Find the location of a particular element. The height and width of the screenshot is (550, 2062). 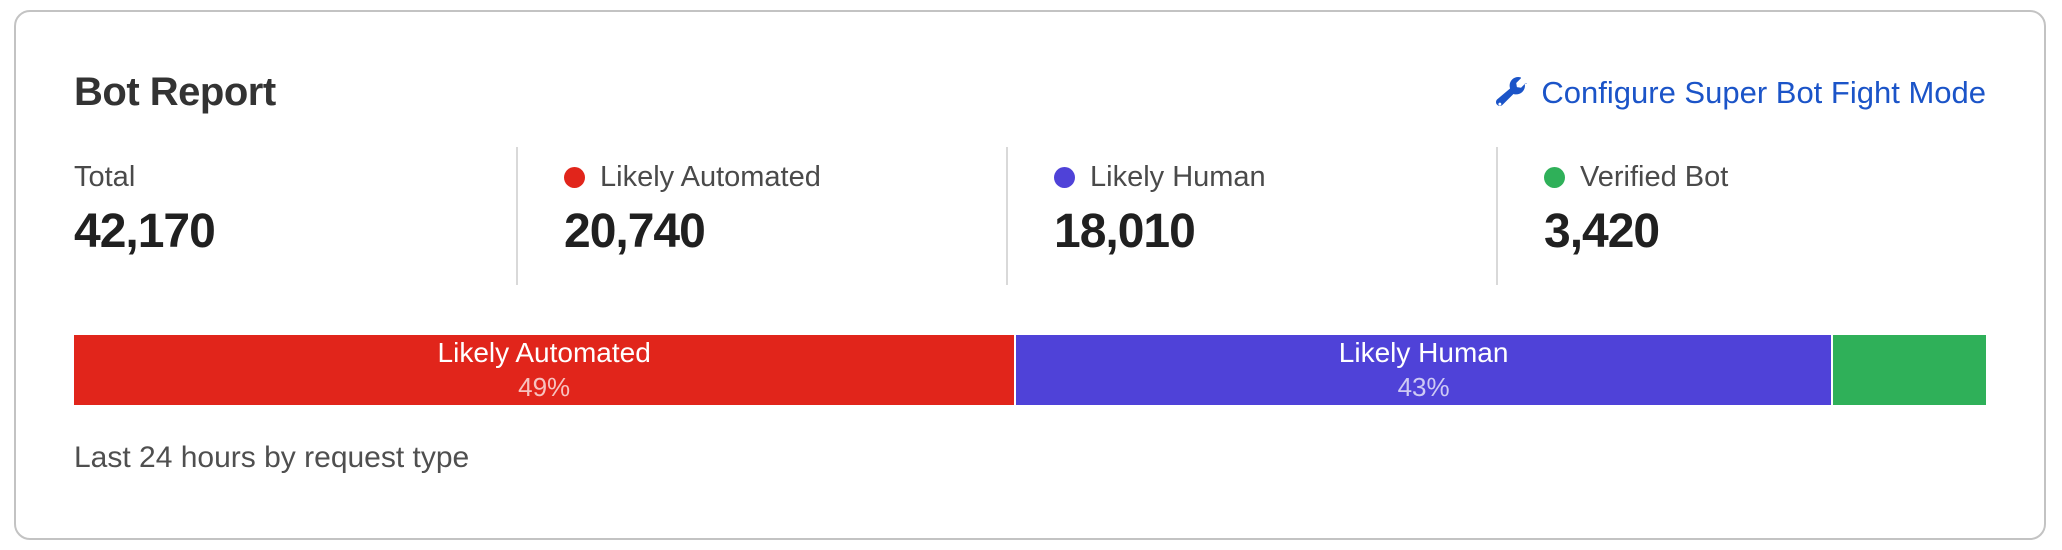

stat-likely-automated-label-row: Likely Automated is located at coordinates (785, 177).